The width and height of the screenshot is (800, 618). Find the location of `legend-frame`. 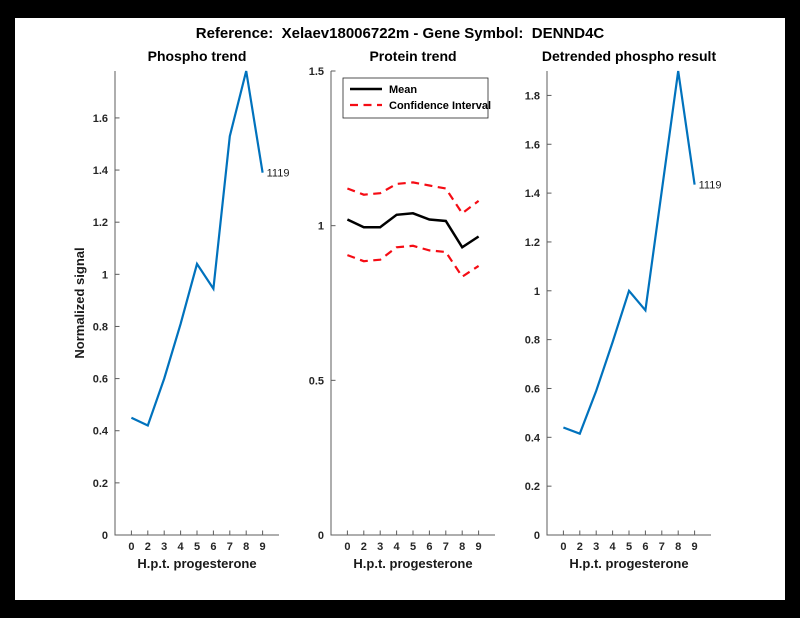

legend-frame is located at coordinates (415, 98).